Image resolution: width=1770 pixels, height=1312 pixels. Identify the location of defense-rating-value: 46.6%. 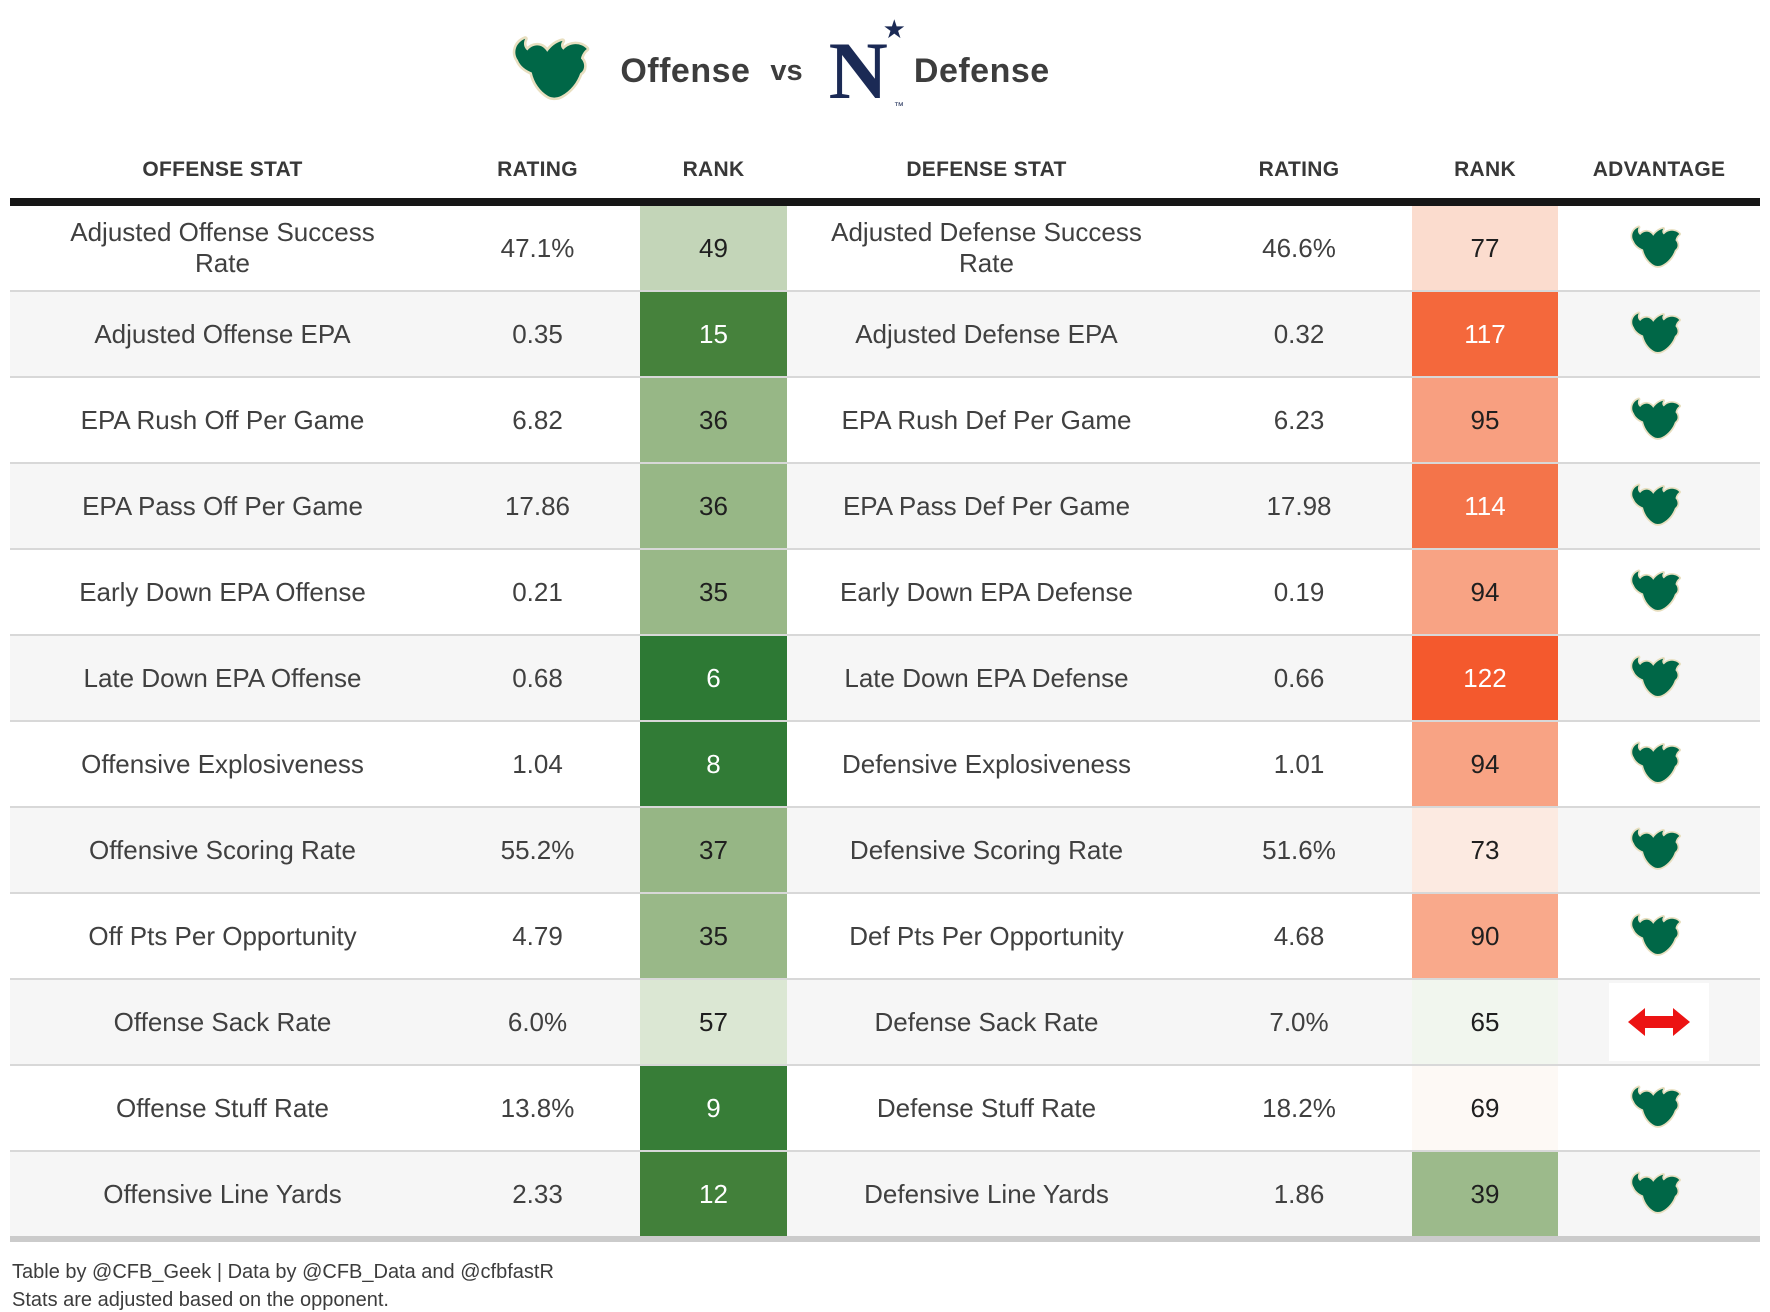
(1299, 247).